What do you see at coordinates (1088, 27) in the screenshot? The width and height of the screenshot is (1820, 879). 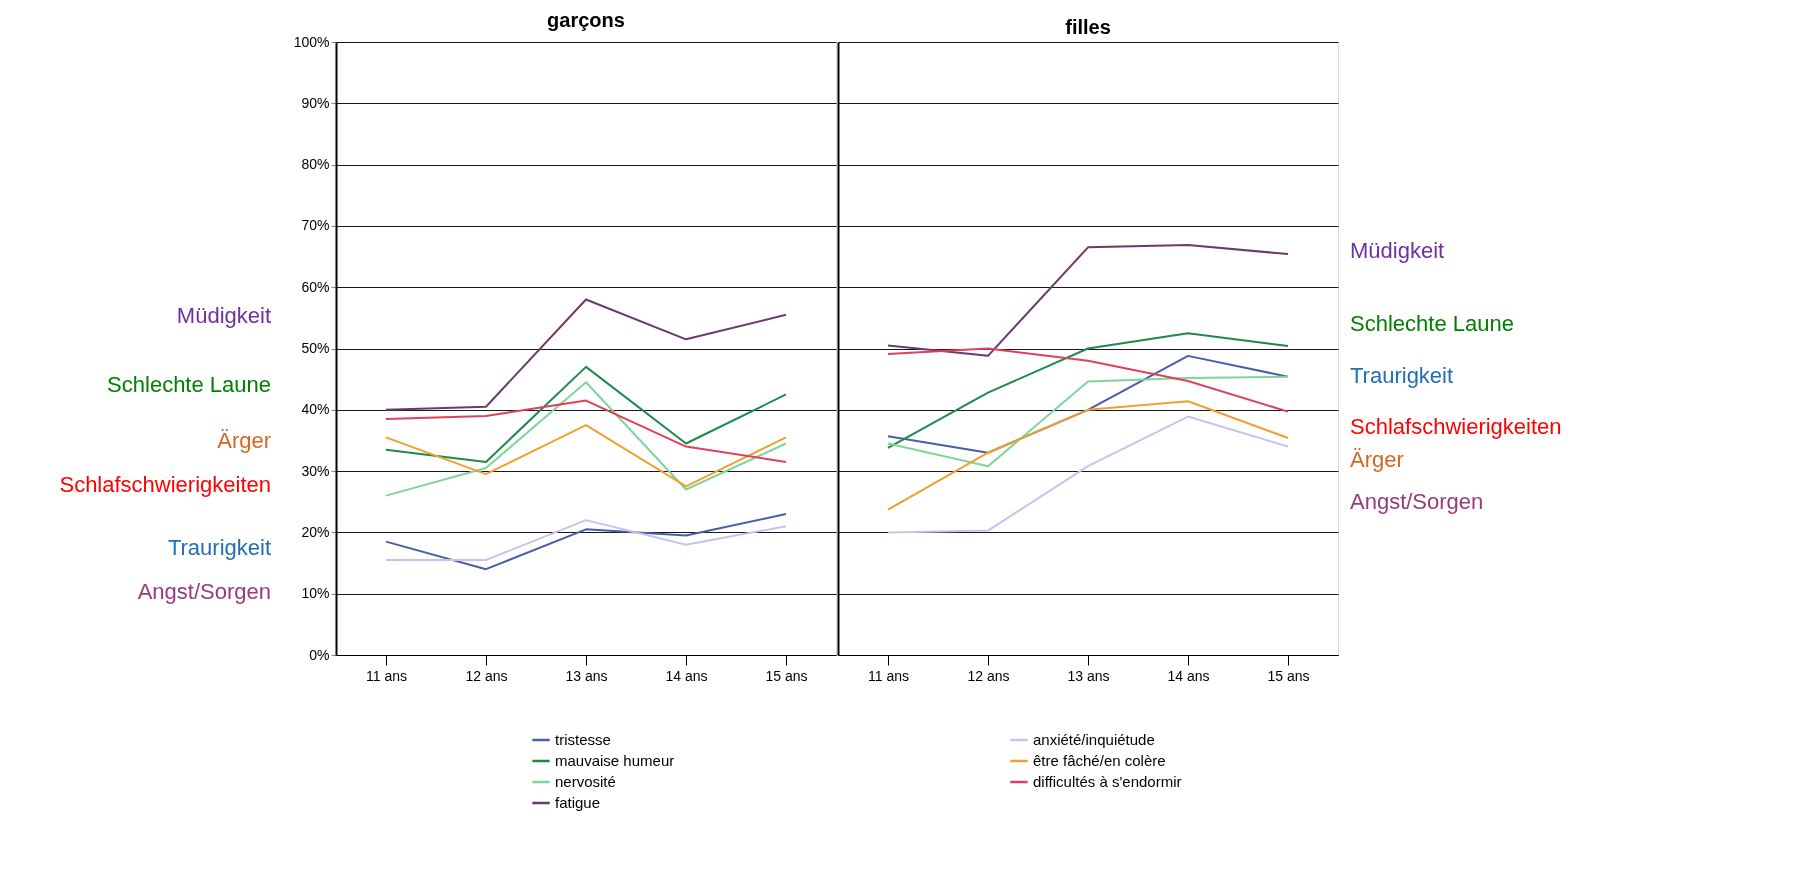 I see `chart-title: filles` at bounding box center [1088, 27].